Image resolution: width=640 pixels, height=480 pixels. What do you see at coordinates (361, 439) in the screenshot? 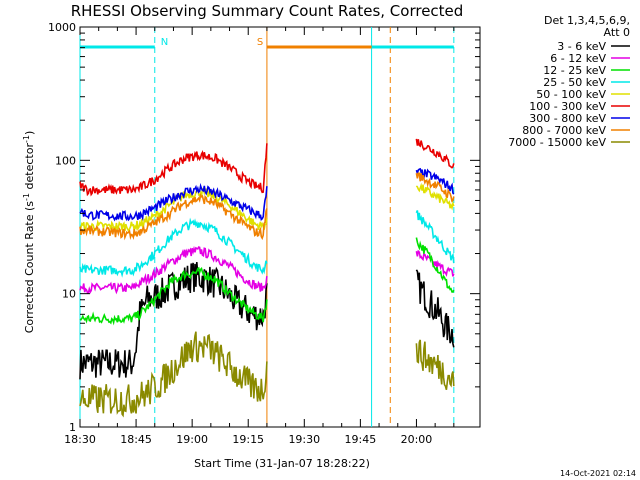
I see `x-tick-label: 19:45` at bounding box center [361, 439].